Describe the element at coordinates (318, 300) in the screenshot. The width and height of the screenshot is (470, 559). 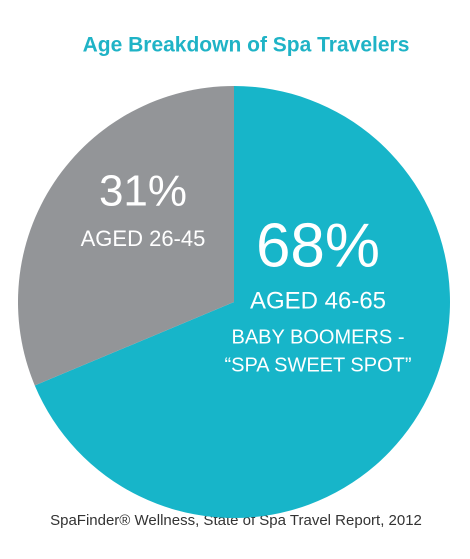
I see `category-label: AGED 46-65` at that location.